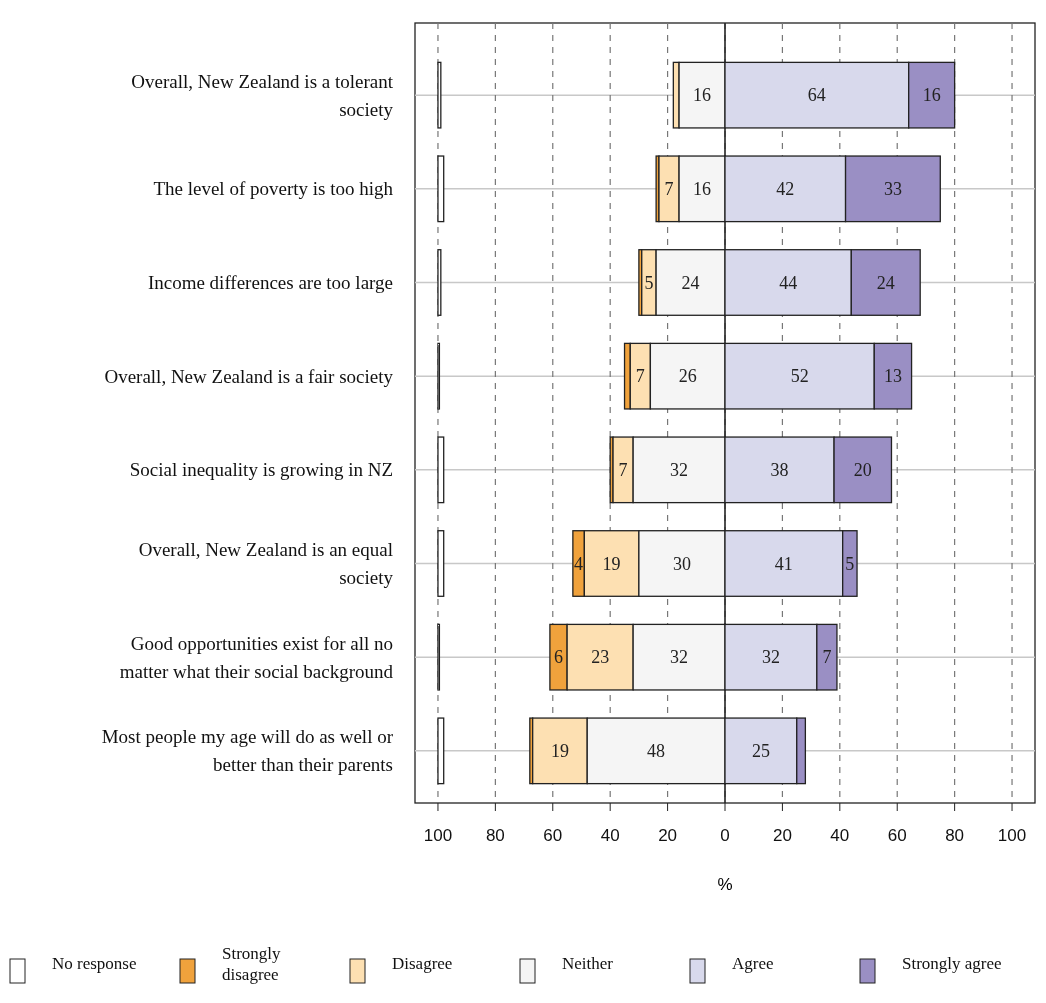  I want to click on legend-label: Strongly agree, so click(952, 963).